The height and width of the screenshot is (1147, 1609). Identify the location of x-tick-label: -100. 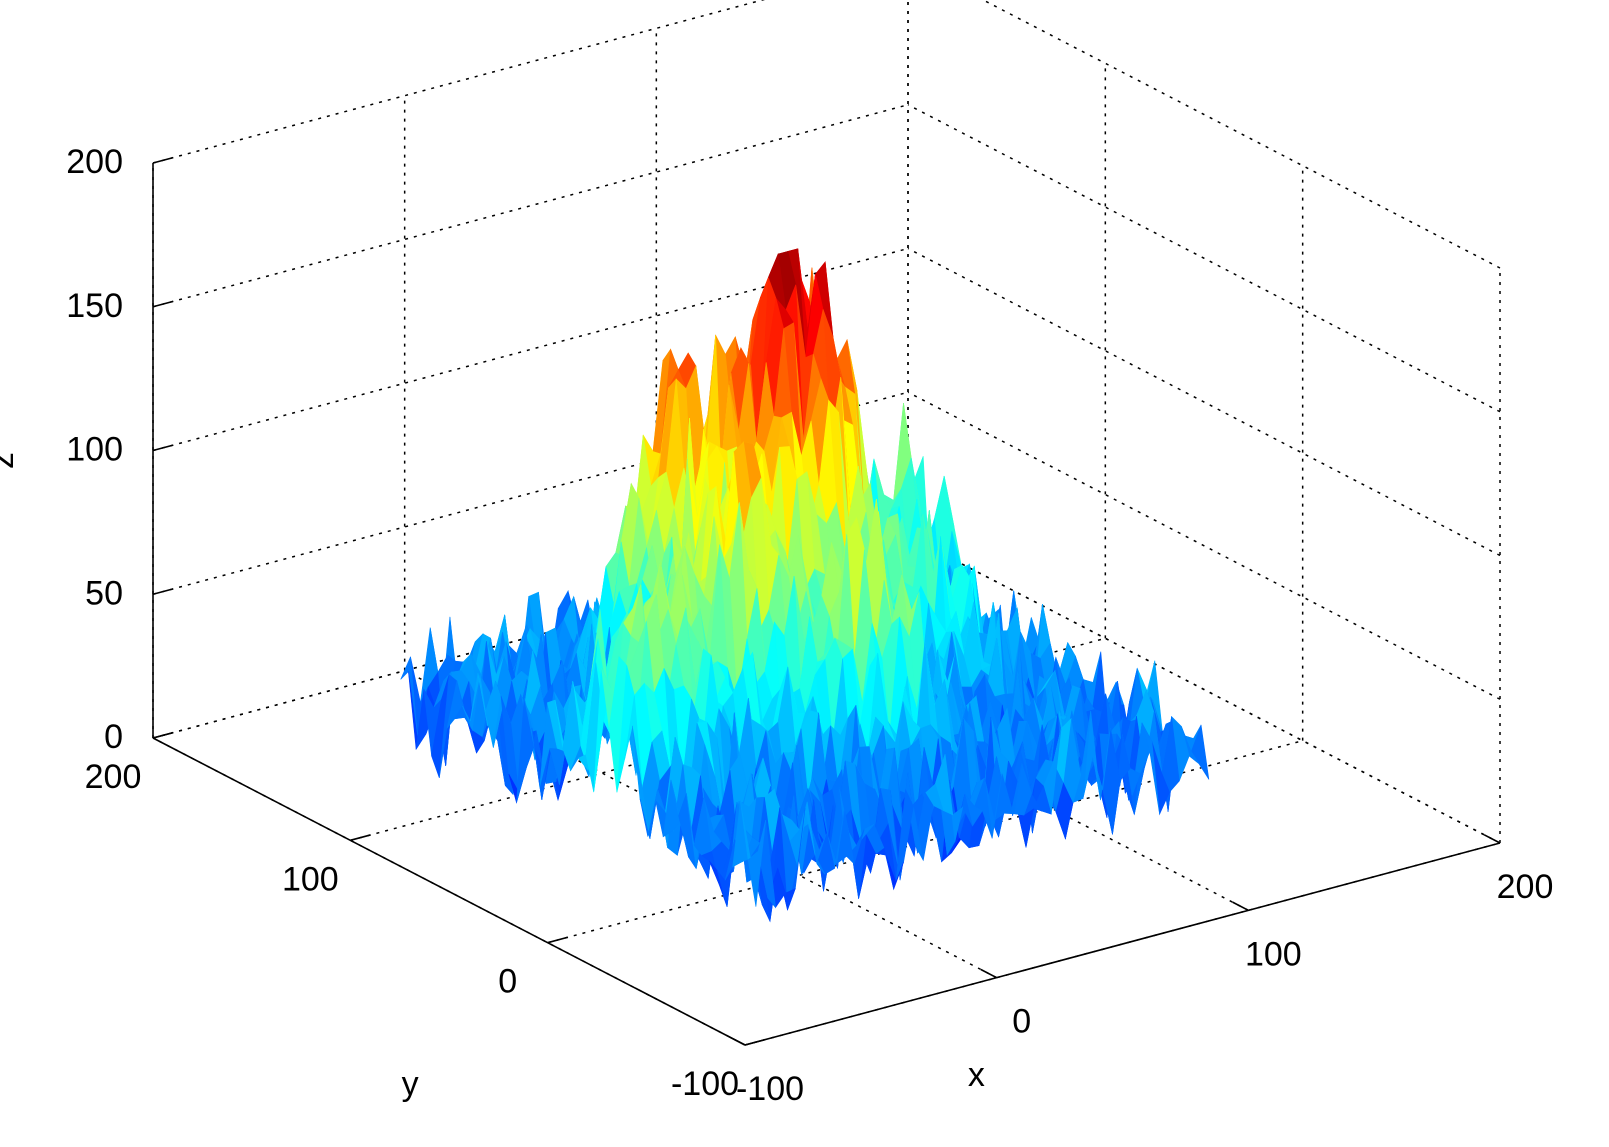
(770, 1089).